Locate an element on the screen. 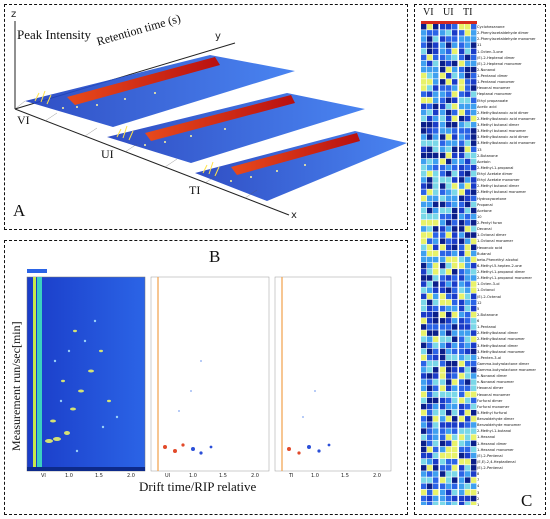 This screenshot has width=550, height=519. fingerprint-row-label: 2-Methyl-1-propanal is located at coordinates (495, 167).